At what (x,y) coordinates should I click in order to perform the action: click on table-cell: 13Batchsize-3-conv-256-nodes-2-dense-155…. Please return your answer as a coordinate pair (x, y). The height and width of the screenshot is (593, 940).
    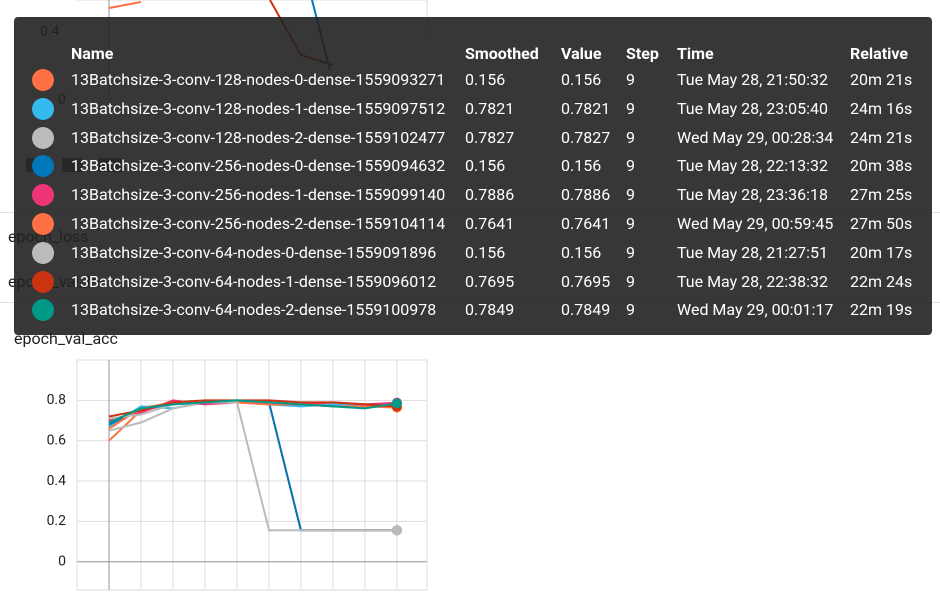
    Looking at the image, I should click on (258, 223).